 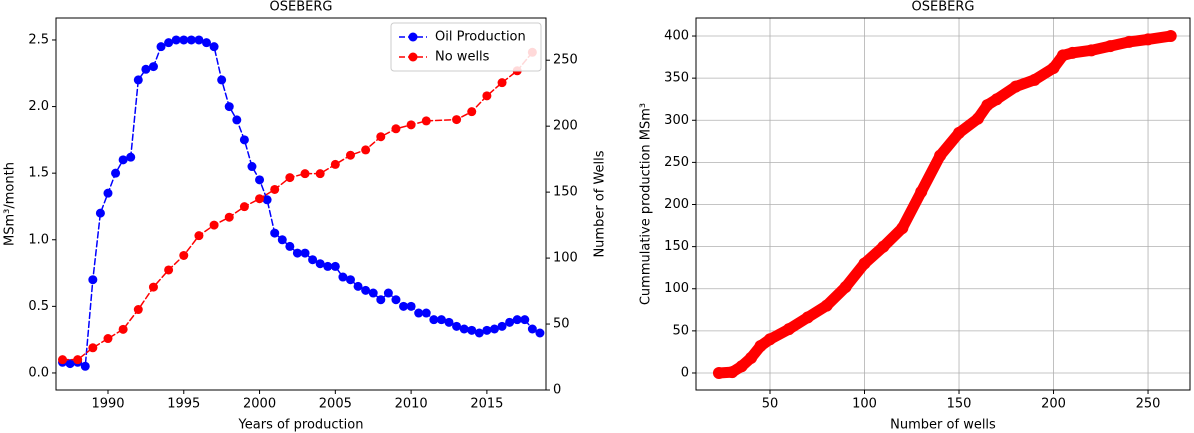 I want to click on y-axis-label: MSm³/month, so click(x=10, y=204).